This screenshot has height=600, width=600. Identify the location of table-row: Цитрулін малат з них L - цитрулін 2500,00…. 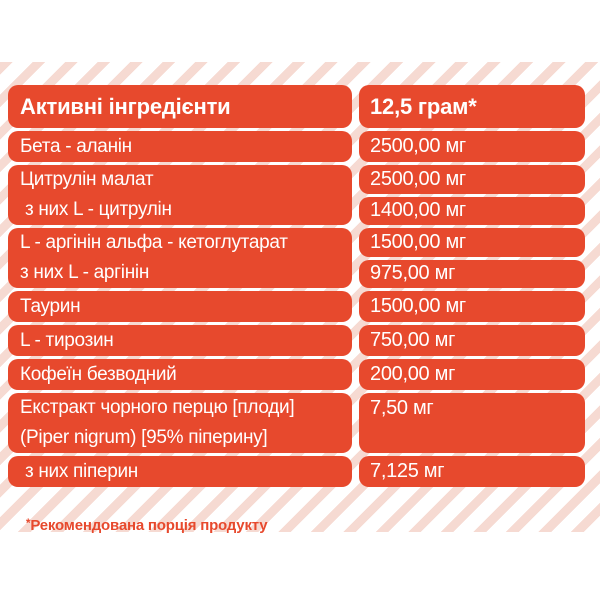
(296, 195).